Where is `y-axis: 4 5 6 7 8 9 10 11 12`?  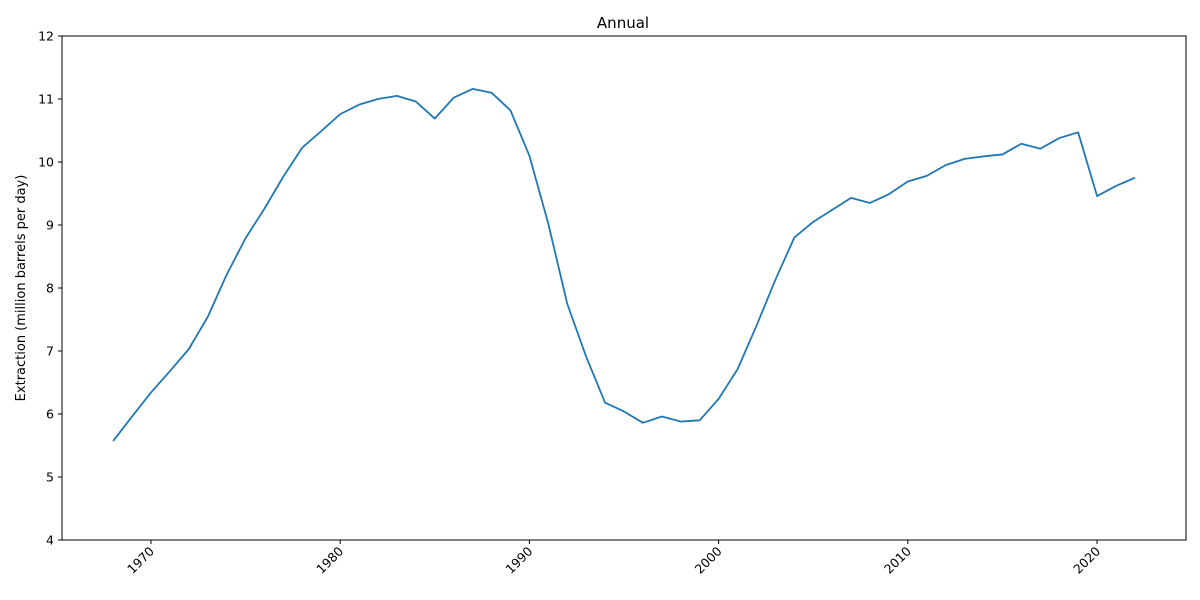
y-axis: 4 5 6 7 8 9 10 11 12 is located at coordinates (50, 288).